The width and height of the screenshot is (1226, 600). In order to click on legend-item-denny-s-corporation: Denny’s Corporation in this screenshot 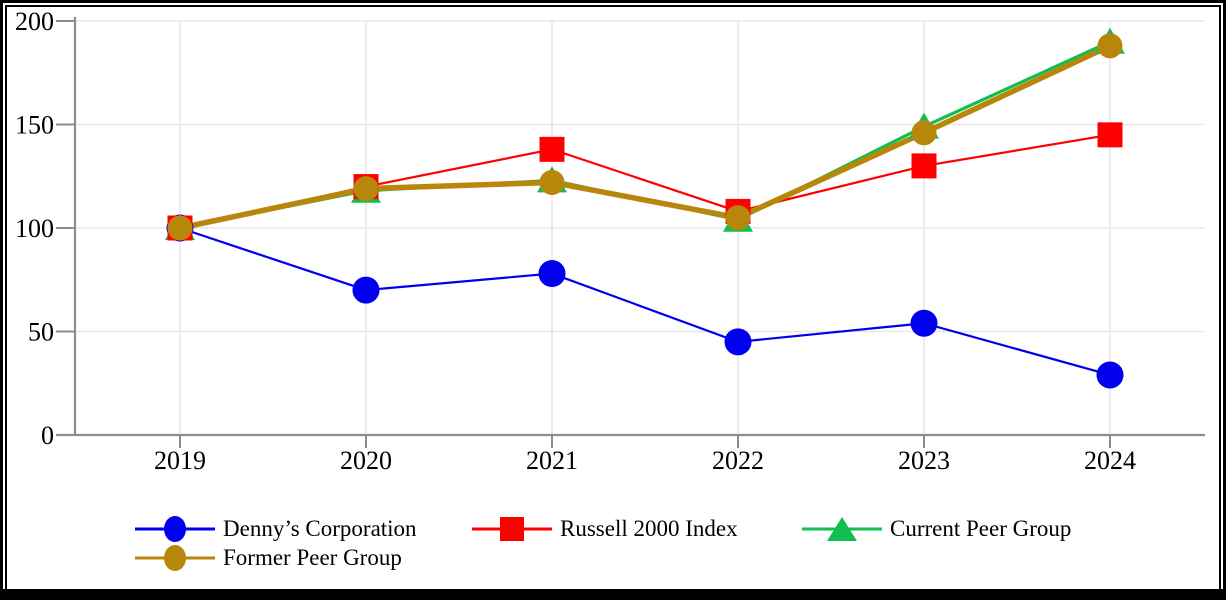, I will do `click(276, 529)`.